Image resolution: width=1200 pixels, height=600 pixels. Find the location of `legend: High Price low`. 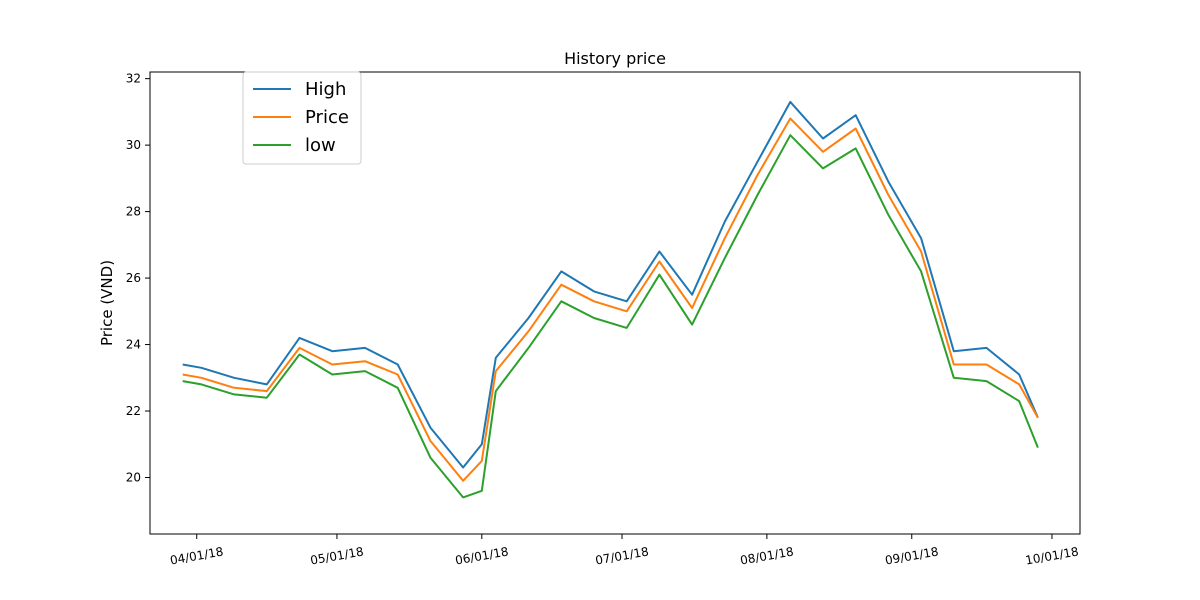

legend: High Price low is located at coordinates (302, 118).